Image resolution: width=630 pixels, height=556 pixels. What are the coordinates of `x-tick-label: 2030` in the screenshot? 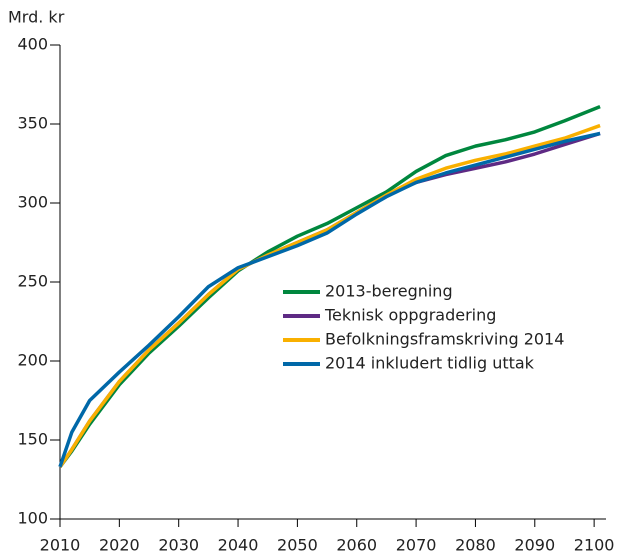 It's located at (178, 545).